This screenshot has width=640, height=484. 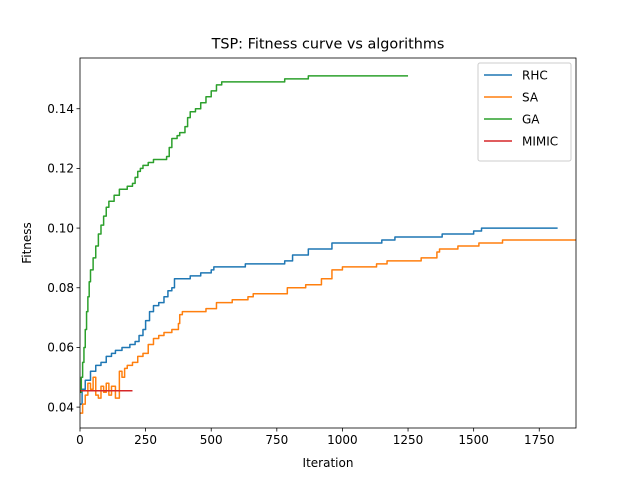 I want to click on x-tick-label: 500, so click(x=211, y=440).